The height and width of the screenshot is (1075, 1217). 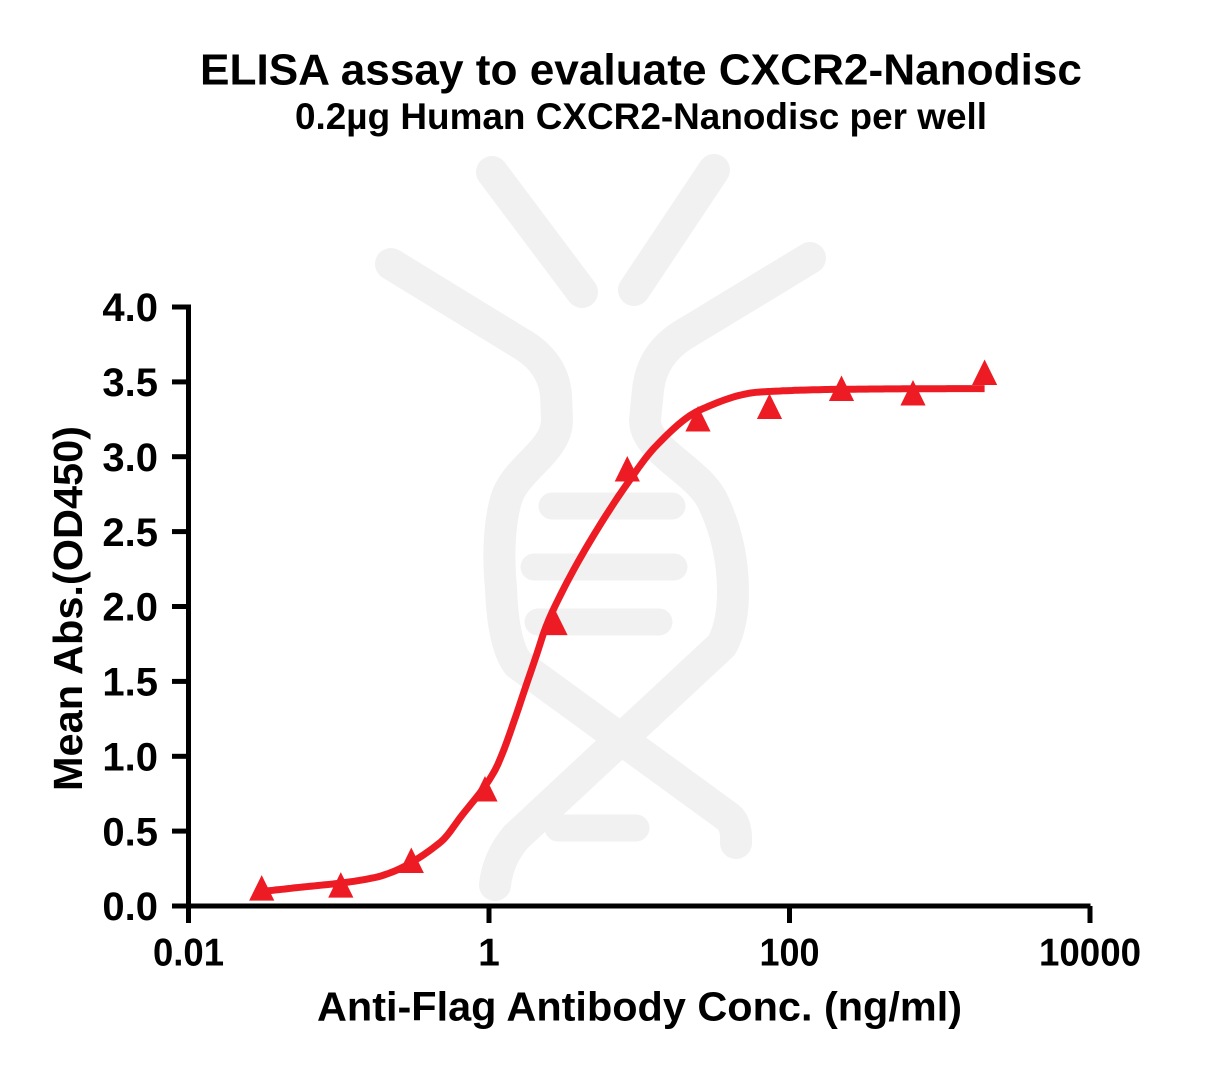 I want to click on svg-text:Anti-Flag Antibody Conc. (ng/m: Anti-Flag Antibody Conc. (ng/ml), so click(x=639, y=1007).